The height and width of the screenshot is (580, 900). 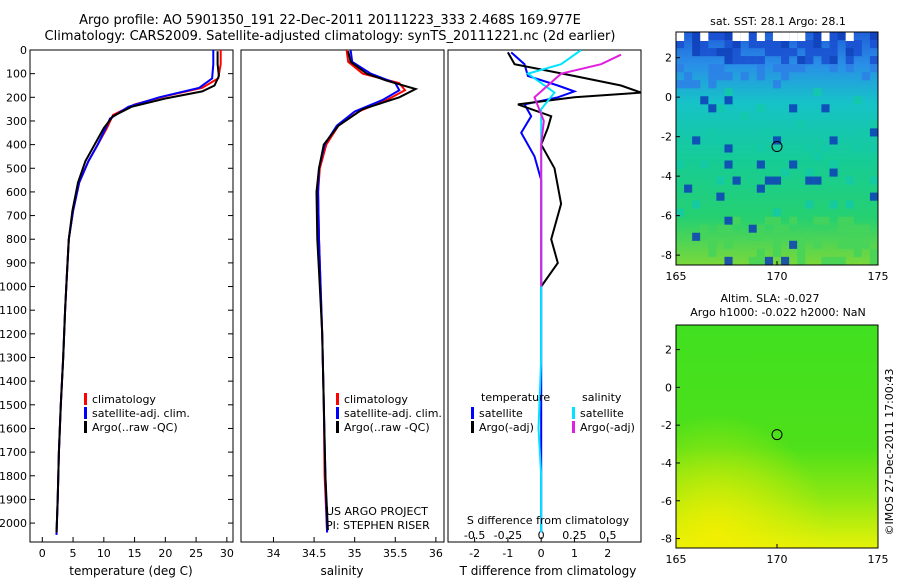 What do you see at coordinates (507, 553) in the screenshot?
I see `x-tick-label: -1` at bounding box center [507, 553].